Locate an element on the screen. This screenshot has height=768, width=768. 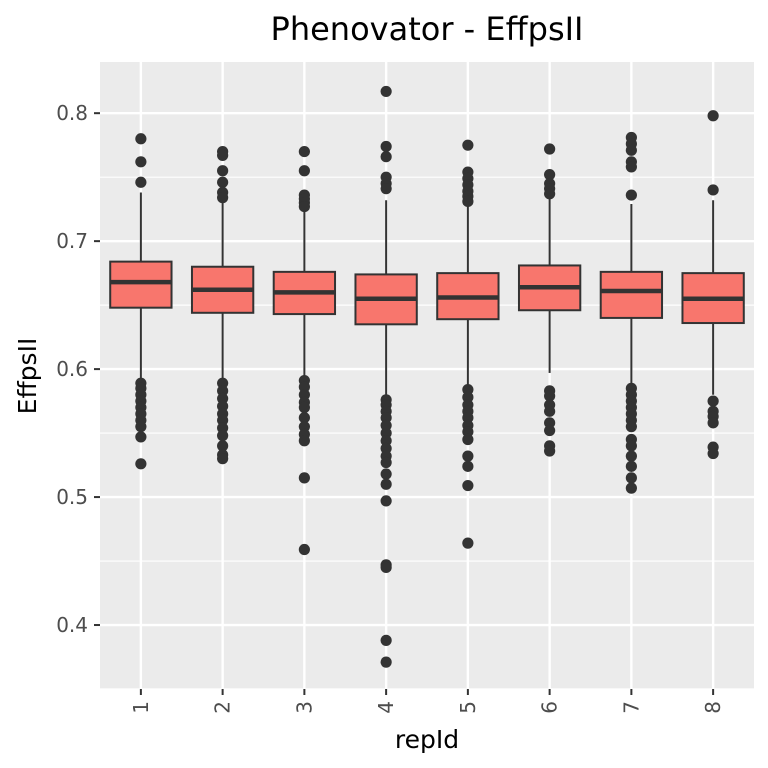
x-tick-label: 2 is located at coordinates (223, 707).